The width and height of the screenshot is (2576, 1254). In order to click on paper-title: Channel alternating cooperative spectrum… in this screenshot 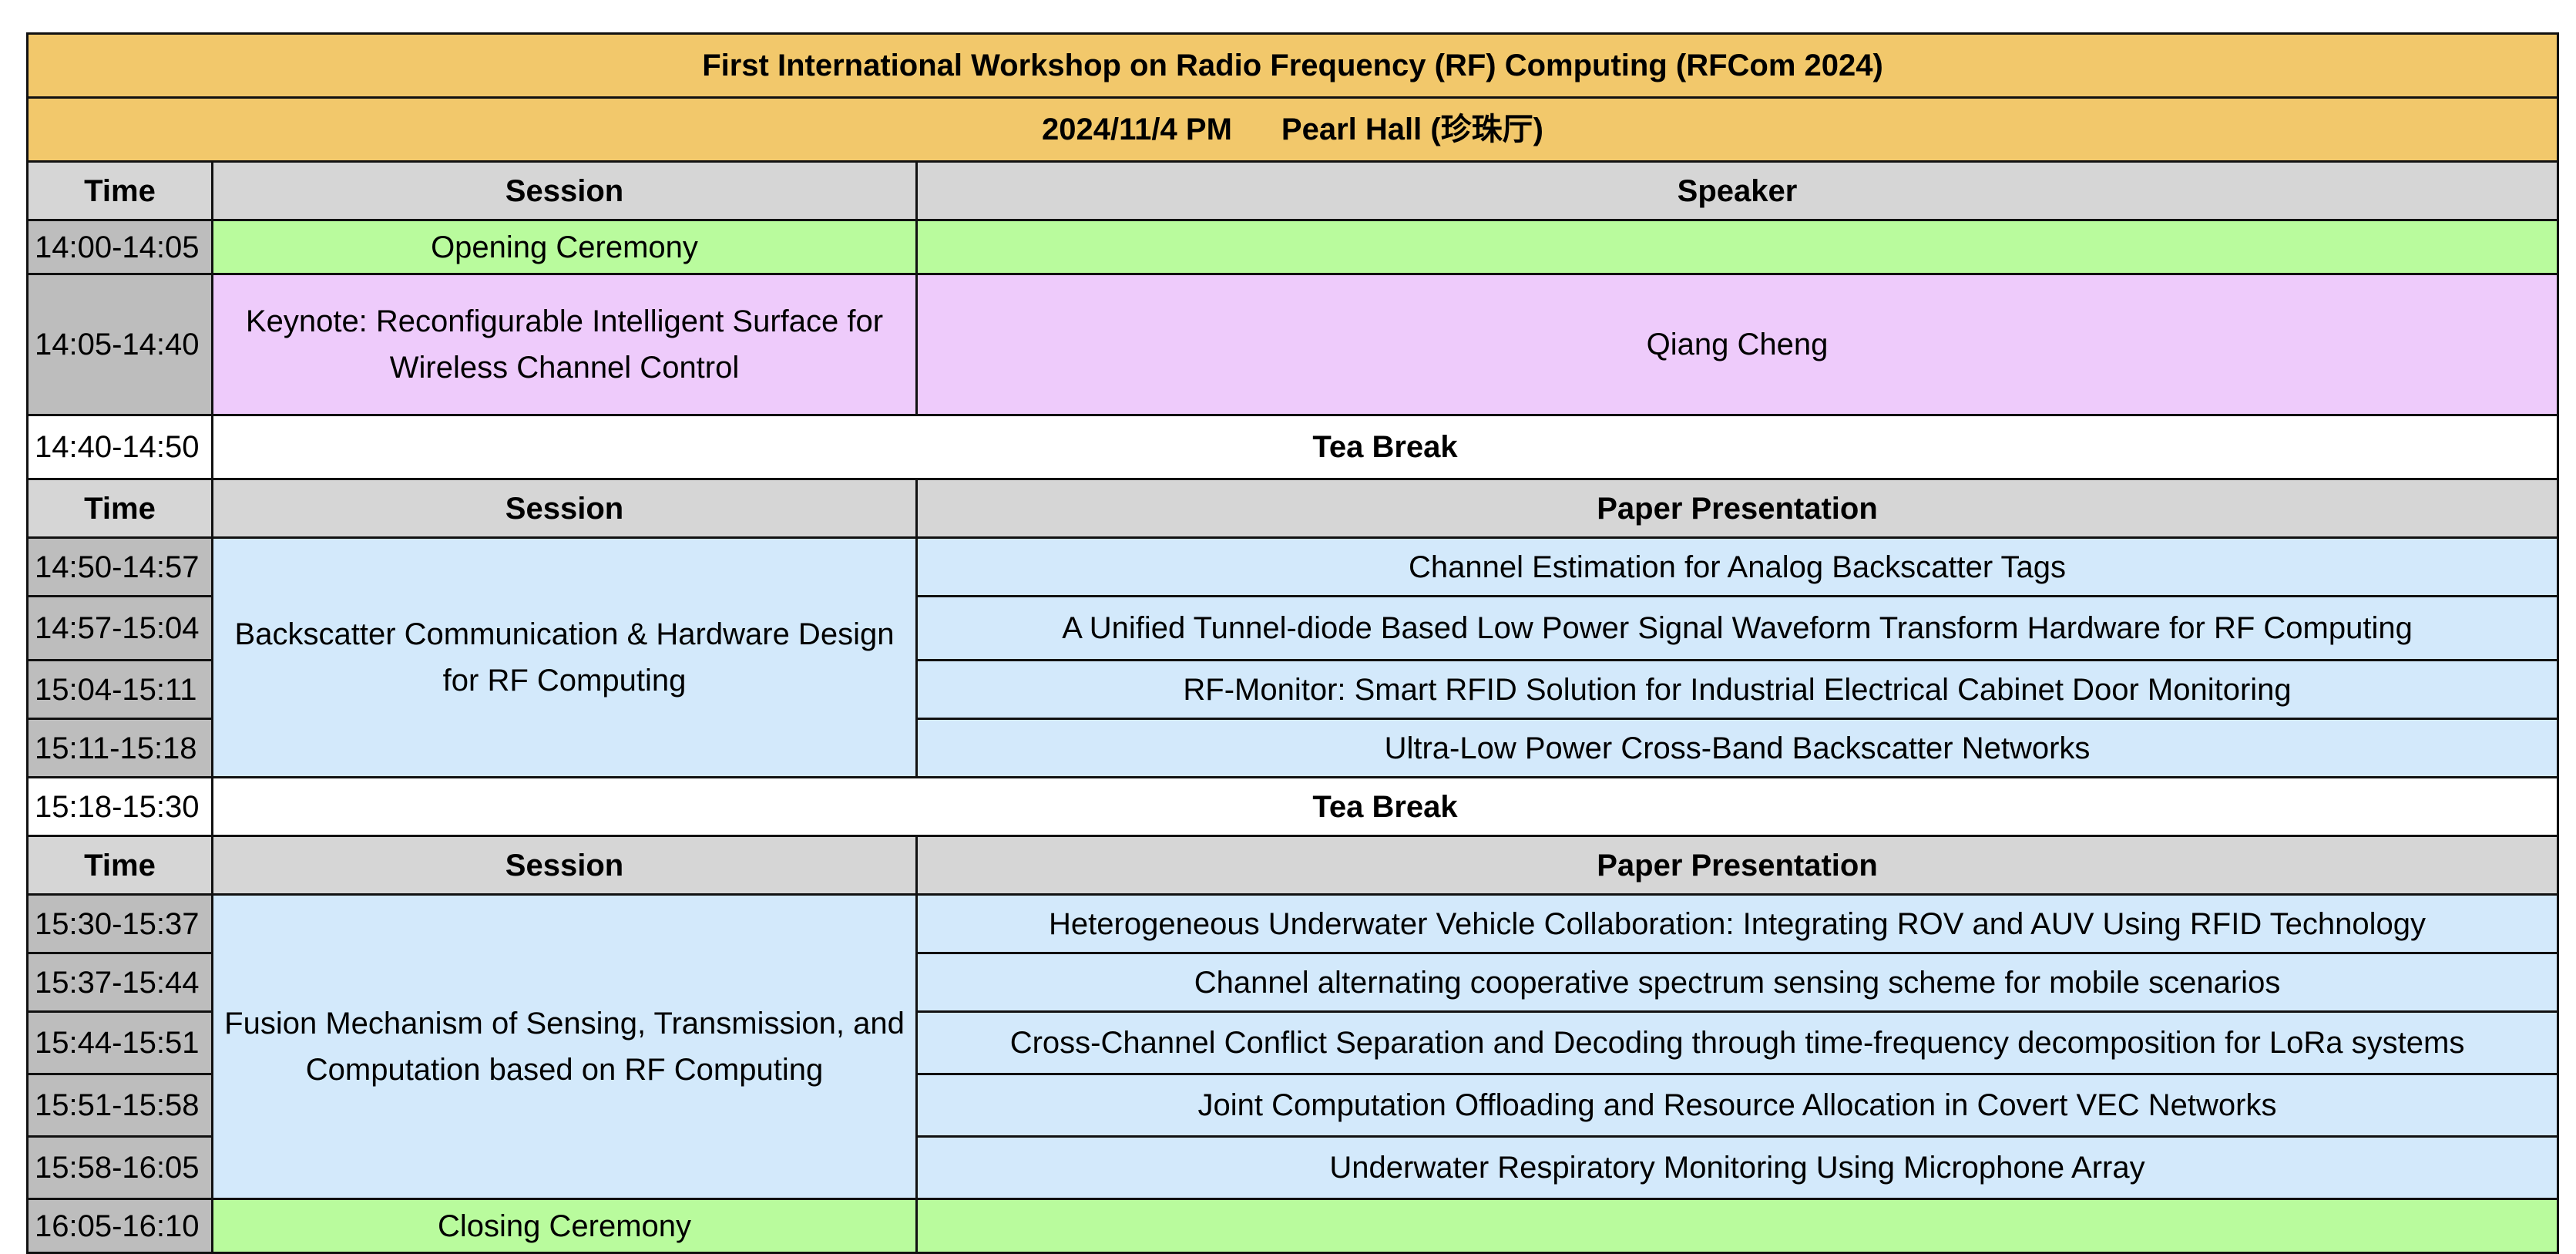, I will do `click(1737, 983)`.